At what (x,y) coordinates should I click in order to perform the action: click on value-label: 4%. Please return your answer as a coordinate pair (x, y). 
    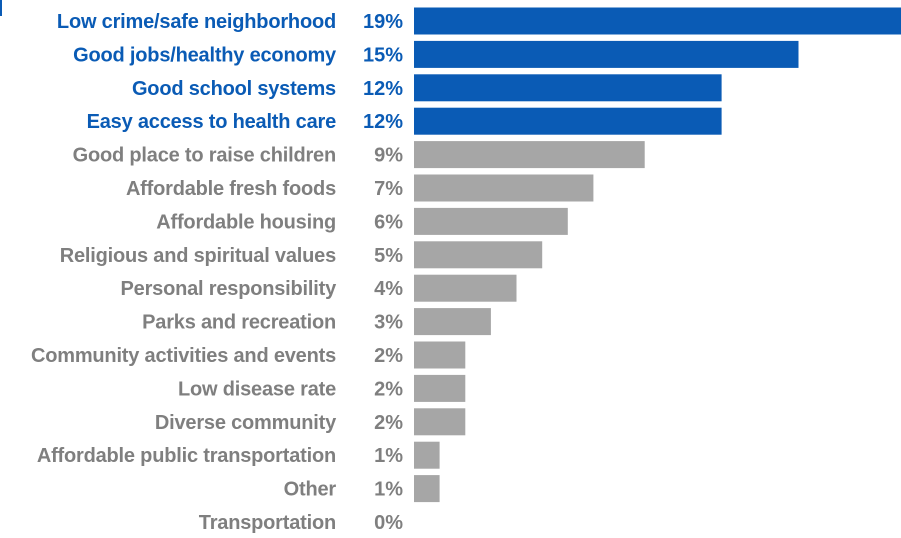
    Looking at the image, I should click on (388, 289).